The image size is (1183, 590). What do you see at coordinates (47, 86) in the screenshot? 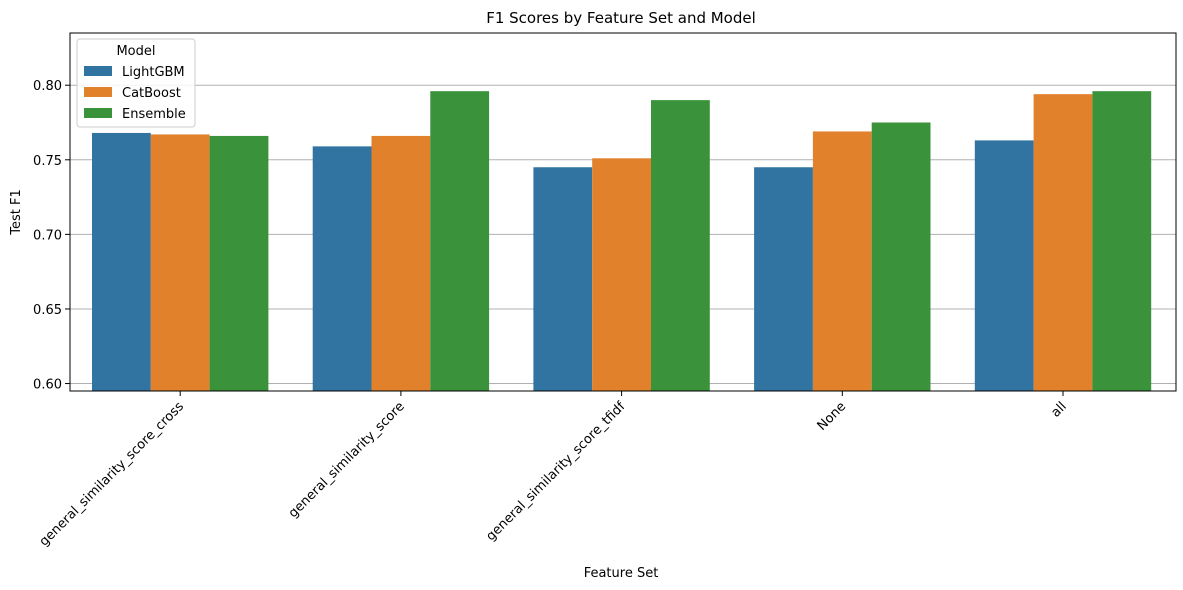
I see `y-tick-label: 0.80` at bounding box center [47, 86].